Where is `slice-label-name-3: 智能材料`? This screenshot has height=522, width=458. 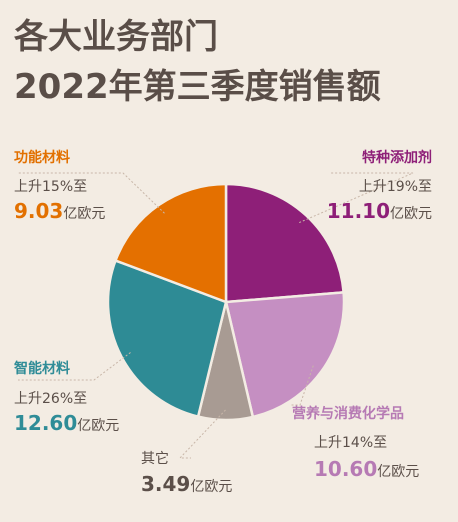 slice-label-name-3: 智能材料 is located at coordinates (41, 368).